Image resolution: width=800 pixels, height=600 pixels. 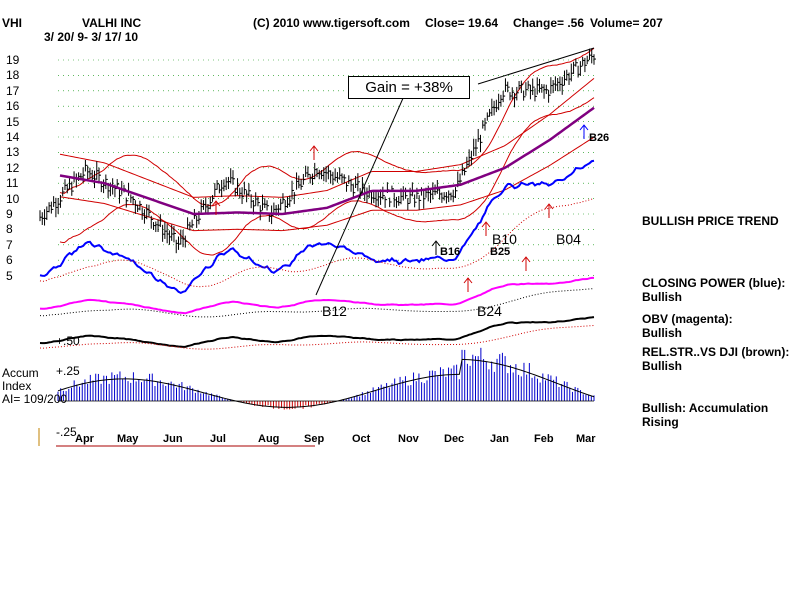 I want to click on y-tick-label: 12, so click(x=13, y=167).